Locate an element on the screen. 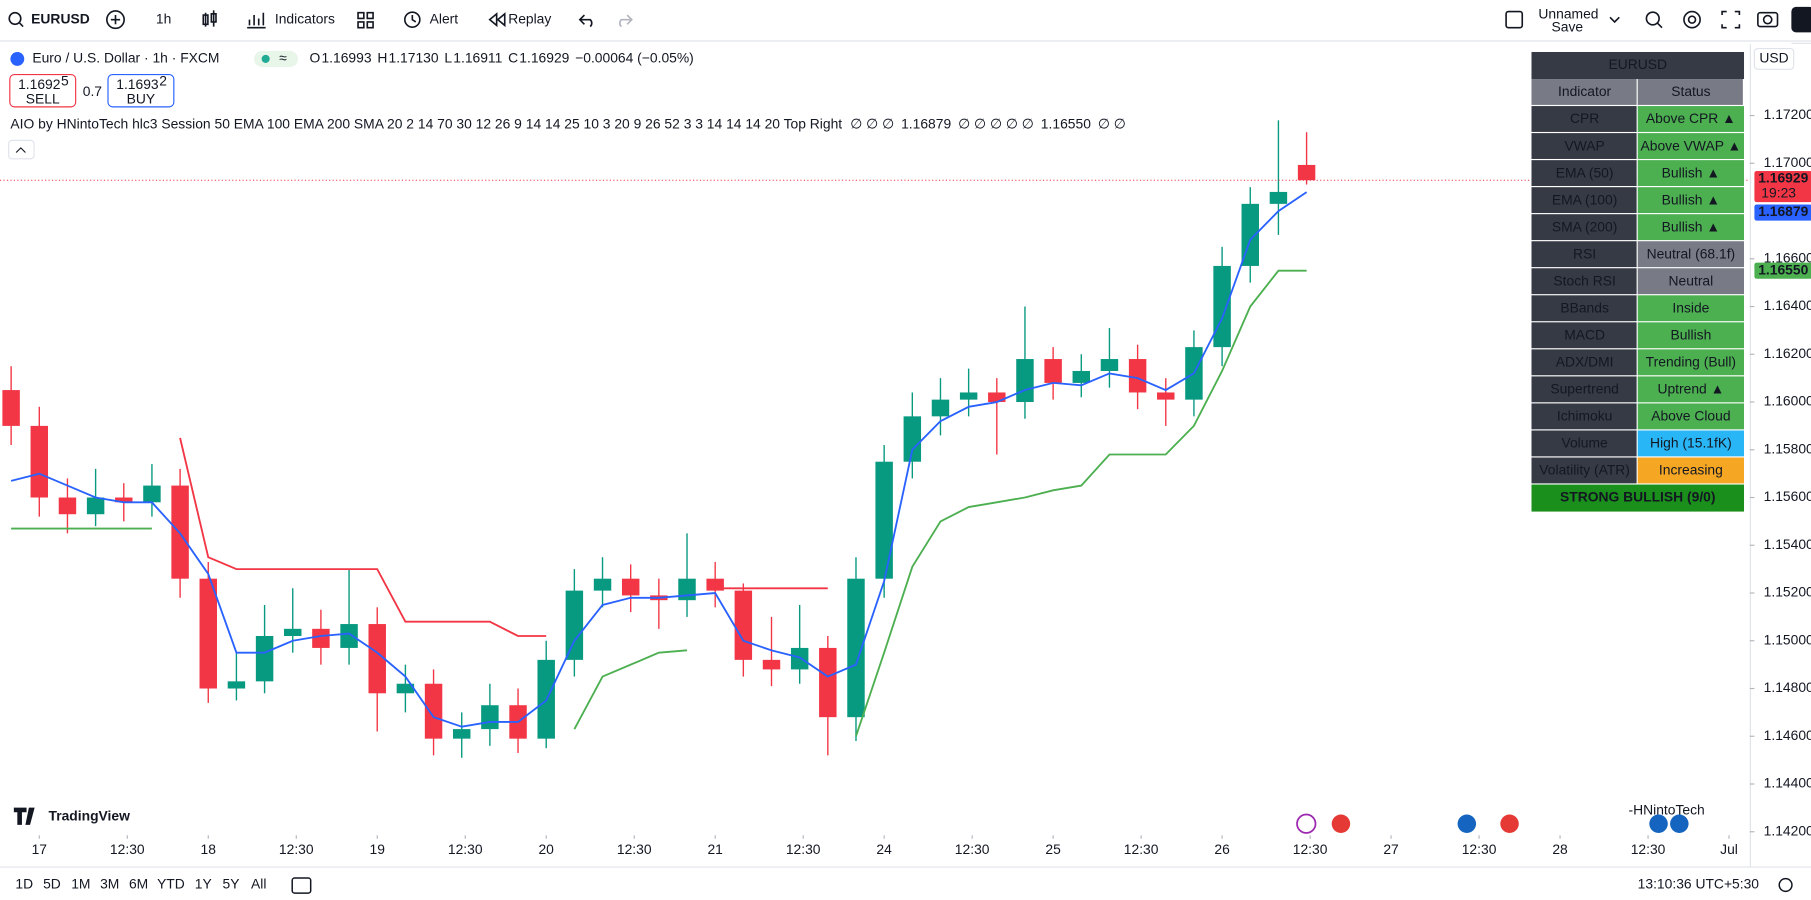 The image size is (1811, 900). indicator-value: ∅ ∅ ∅ ∅ ∅ is located at coordinates (996, 123).